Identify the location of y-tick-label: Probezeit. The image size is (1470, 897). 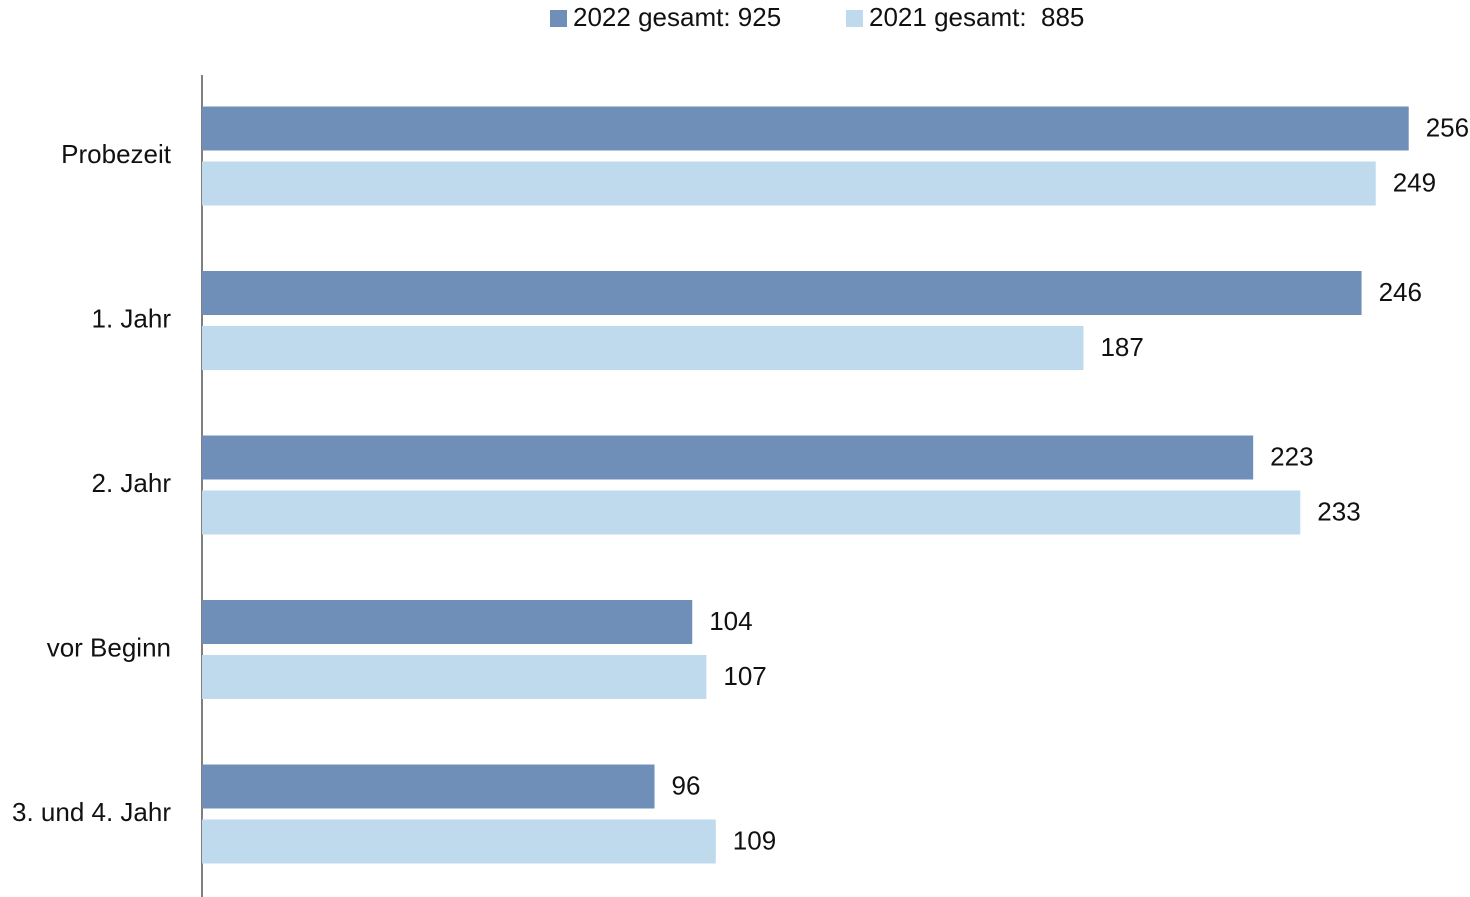
(116, 154).